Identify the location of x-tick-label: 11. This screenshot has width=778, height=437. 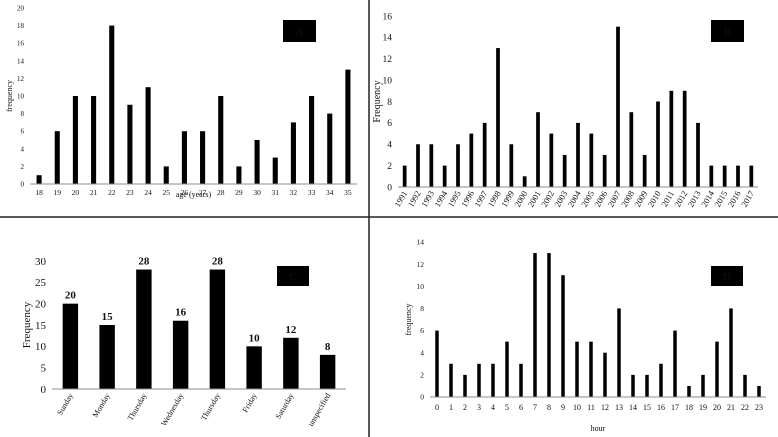
(591, 407).